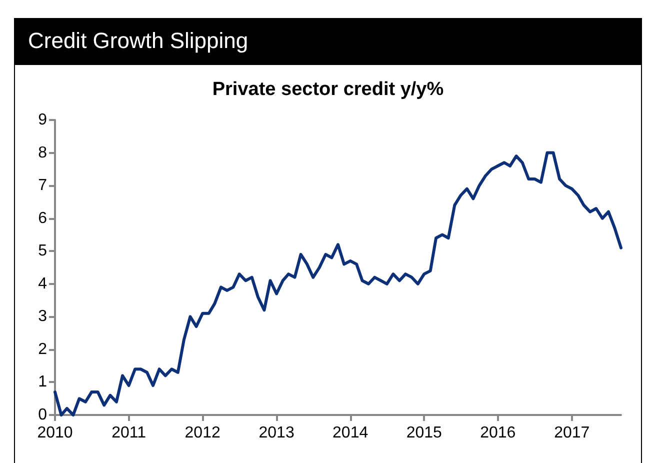  I want to click on x-tick-label: 2012, so click(202, 433).